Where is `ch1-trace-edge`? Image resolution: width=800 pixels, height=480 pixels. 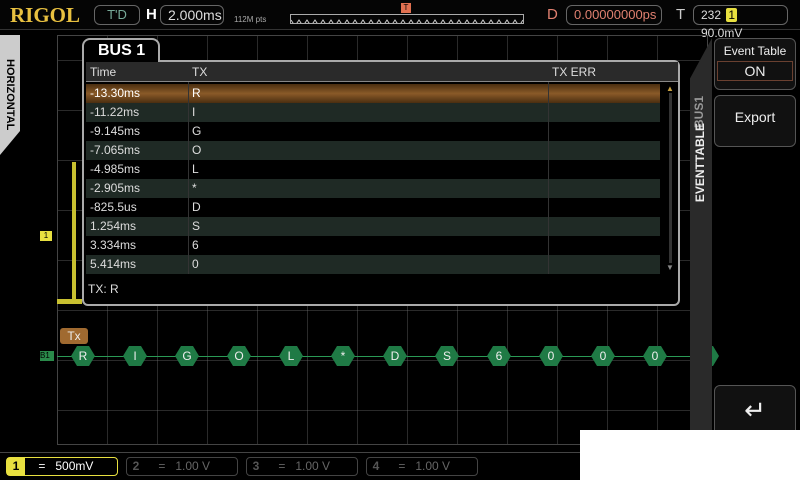 ch1-trace-edge is located at coordinates (74, 232).